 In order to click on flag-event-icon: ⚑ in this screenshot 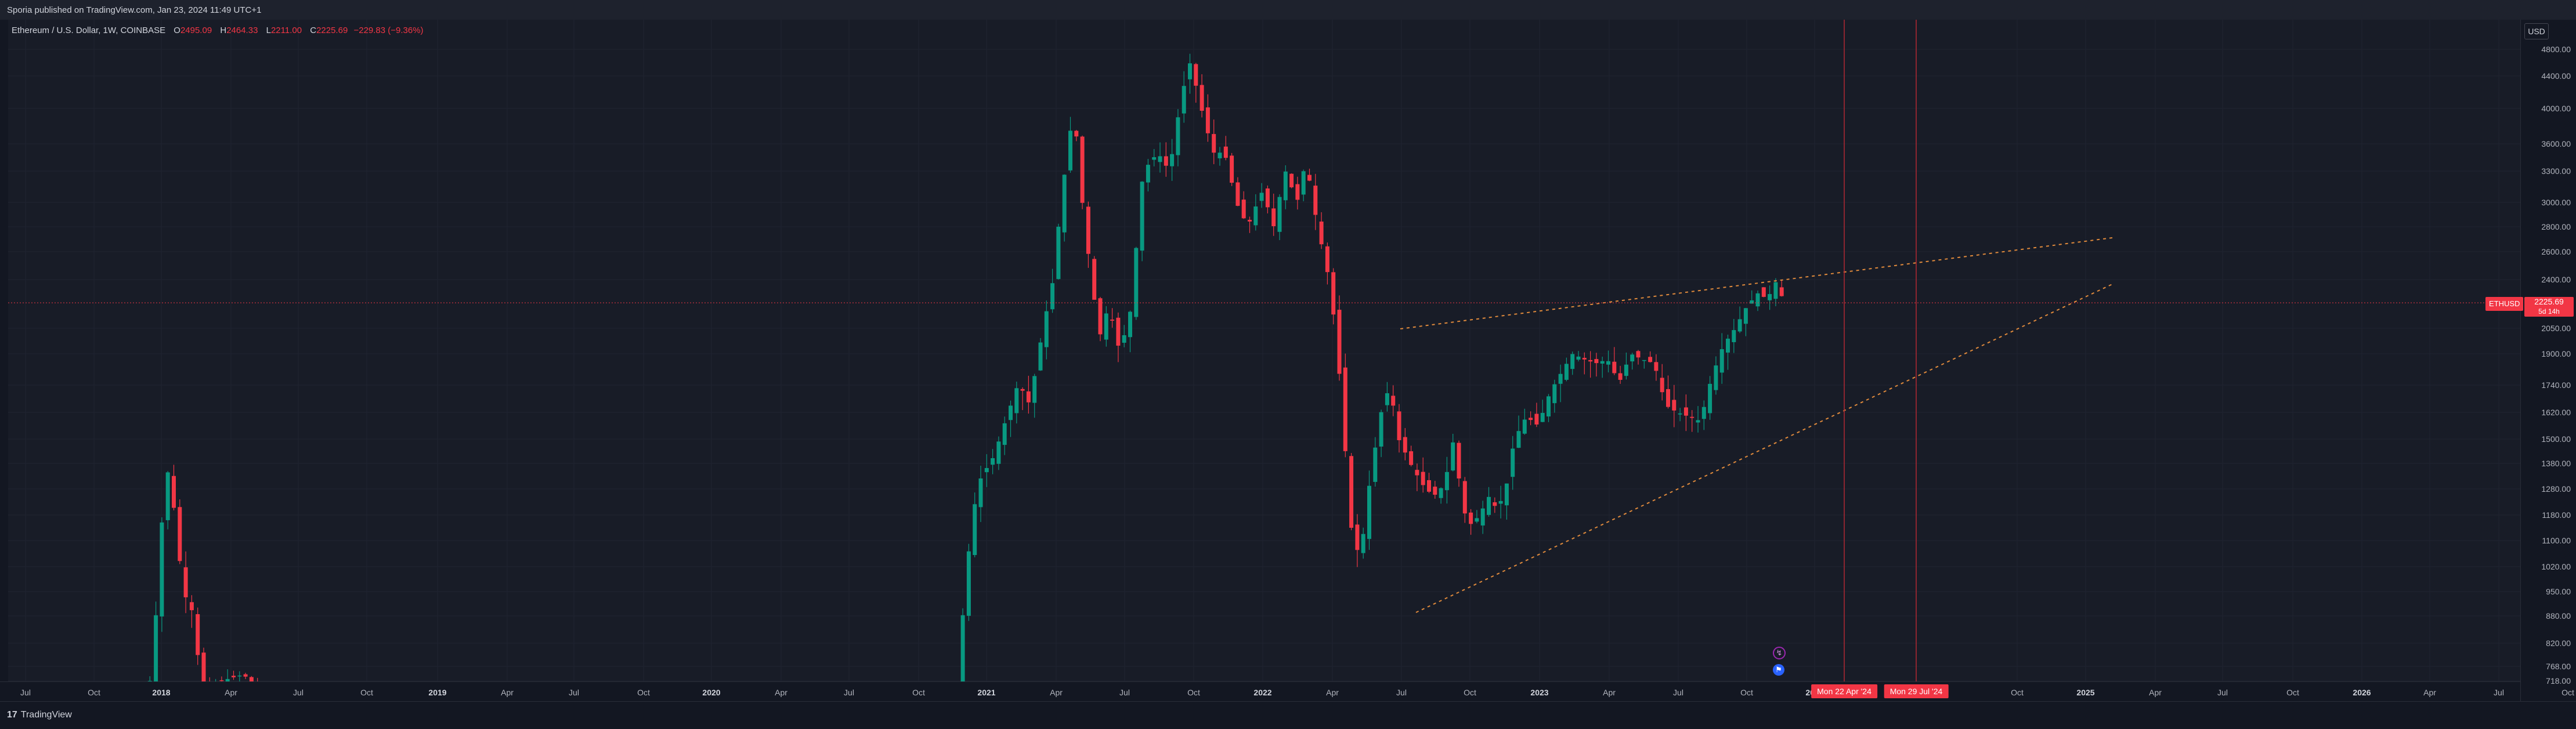, I will do `click(1778, 670)`.